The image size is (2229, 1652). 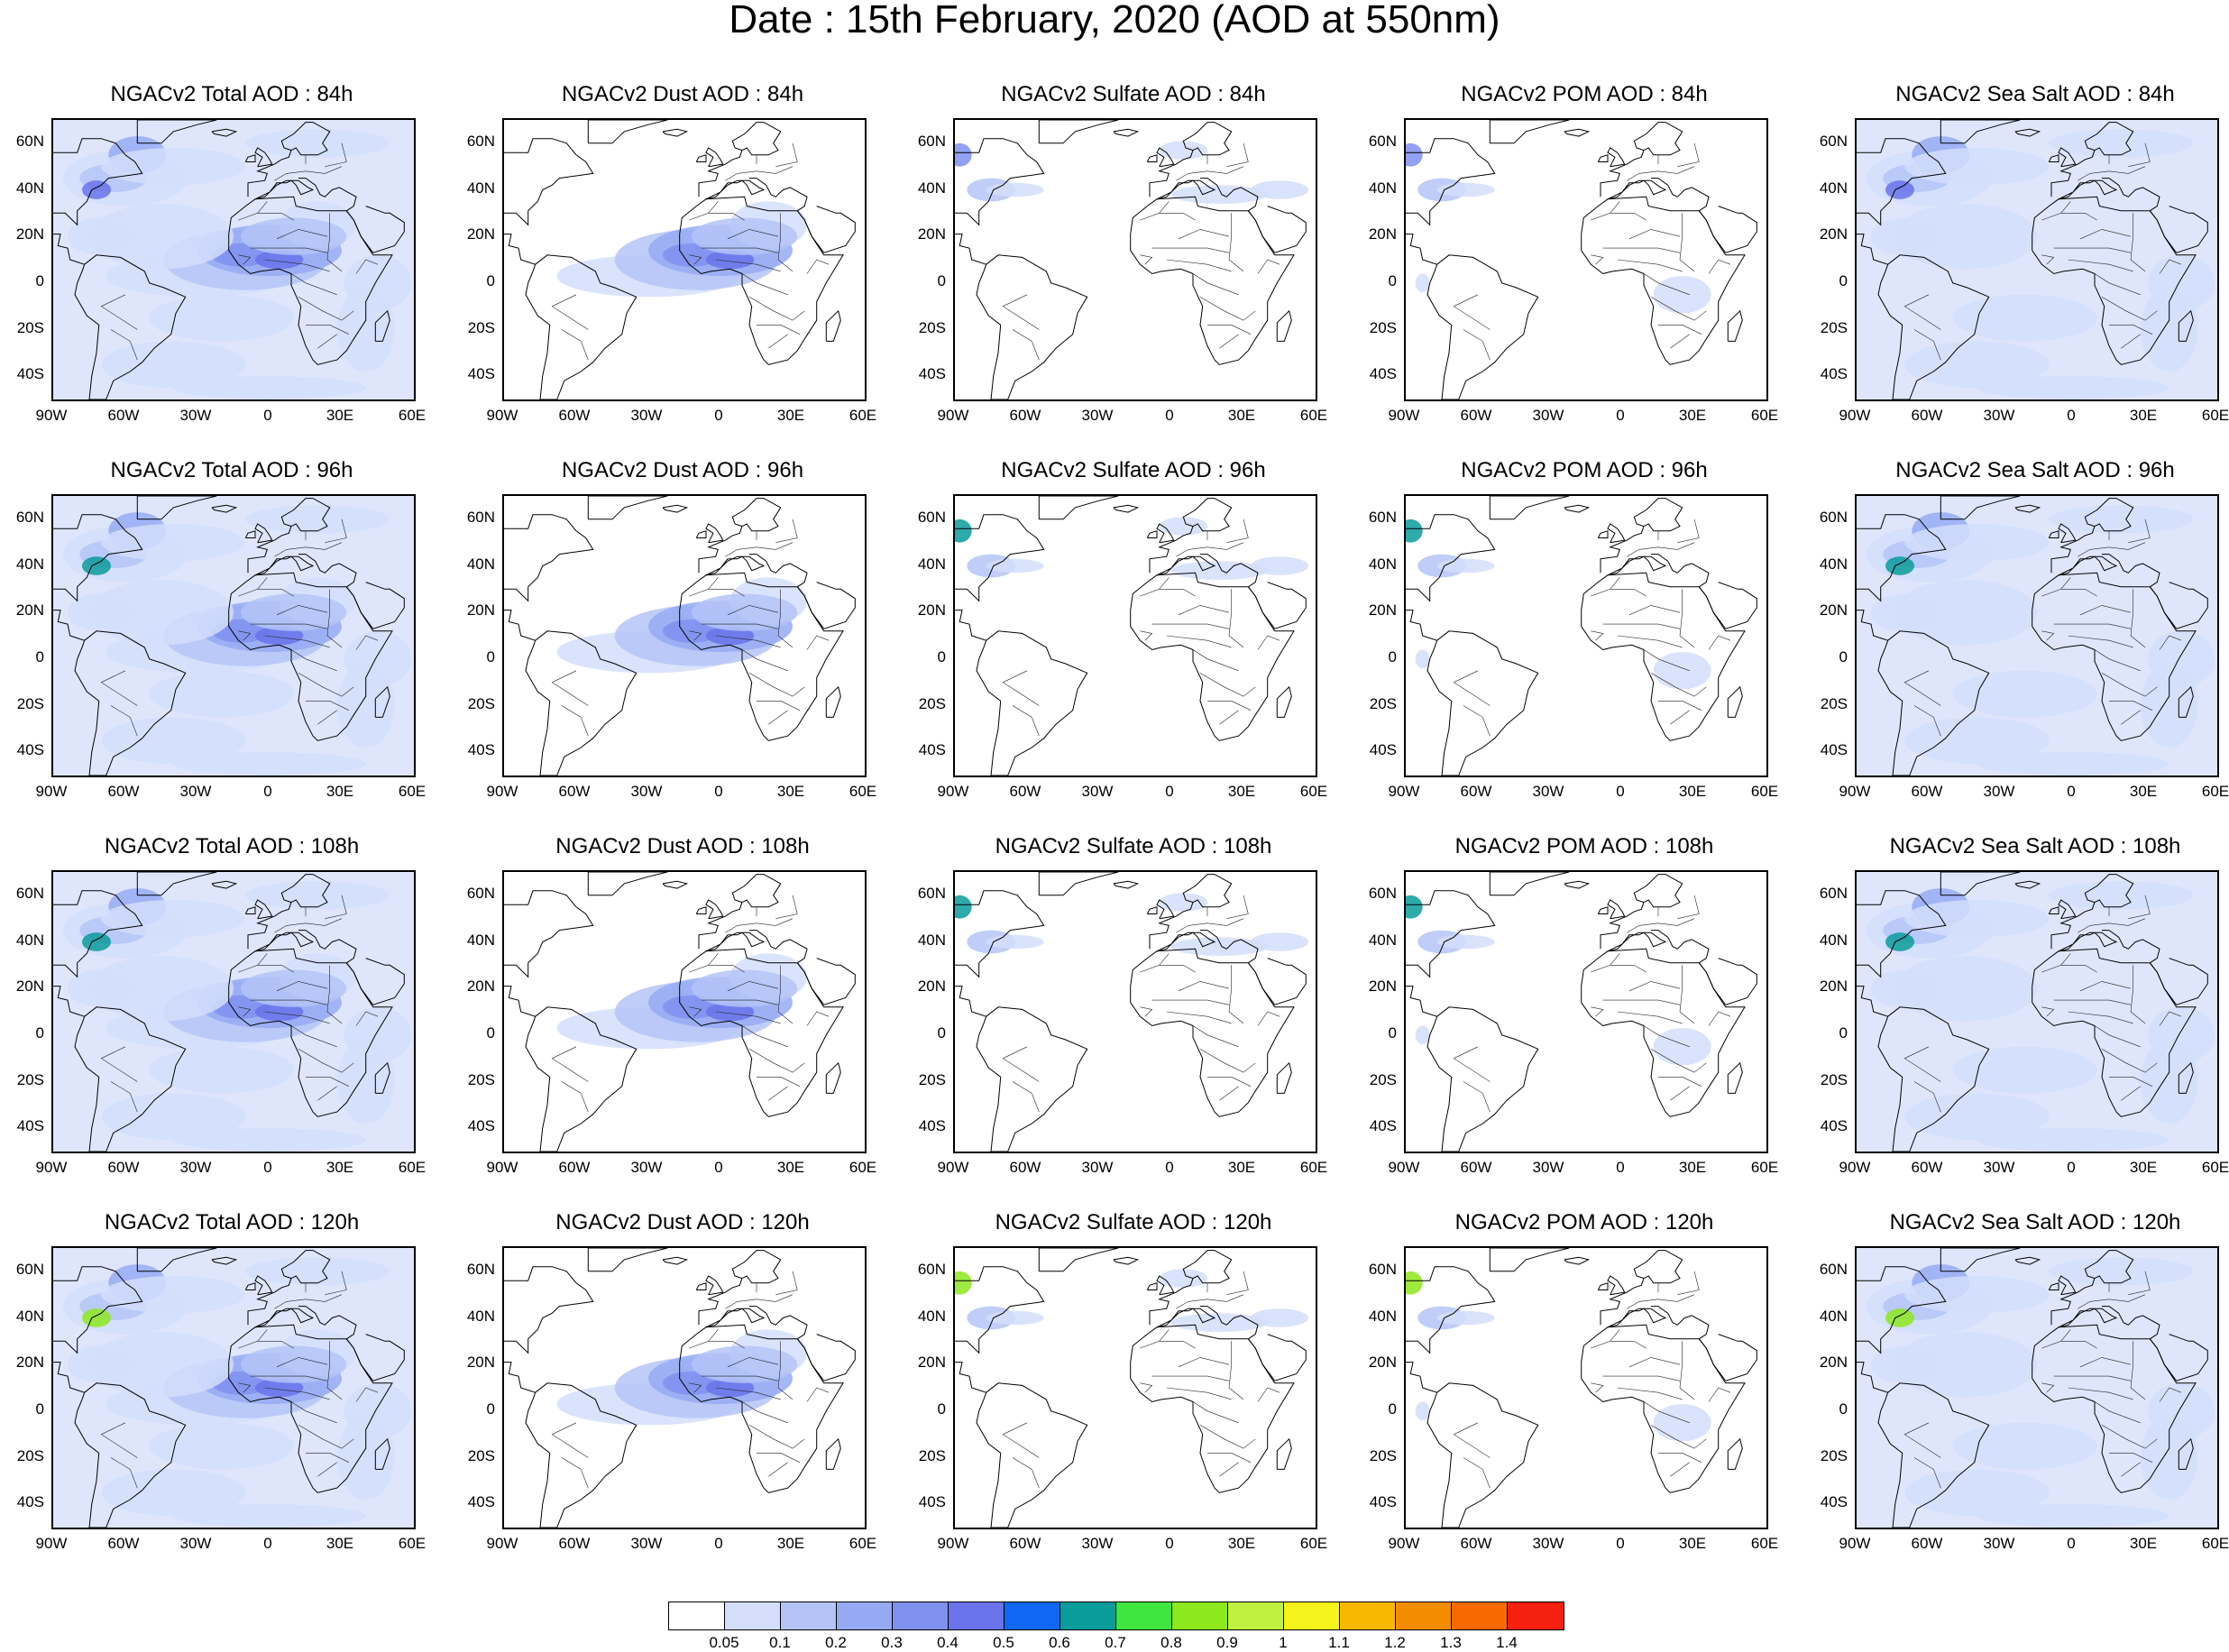 What do you see at coordinates (1339, 1642) in the screenshot?
I see `colorbar-tick-label: 1.1` at bounding box center [1339, 1642].